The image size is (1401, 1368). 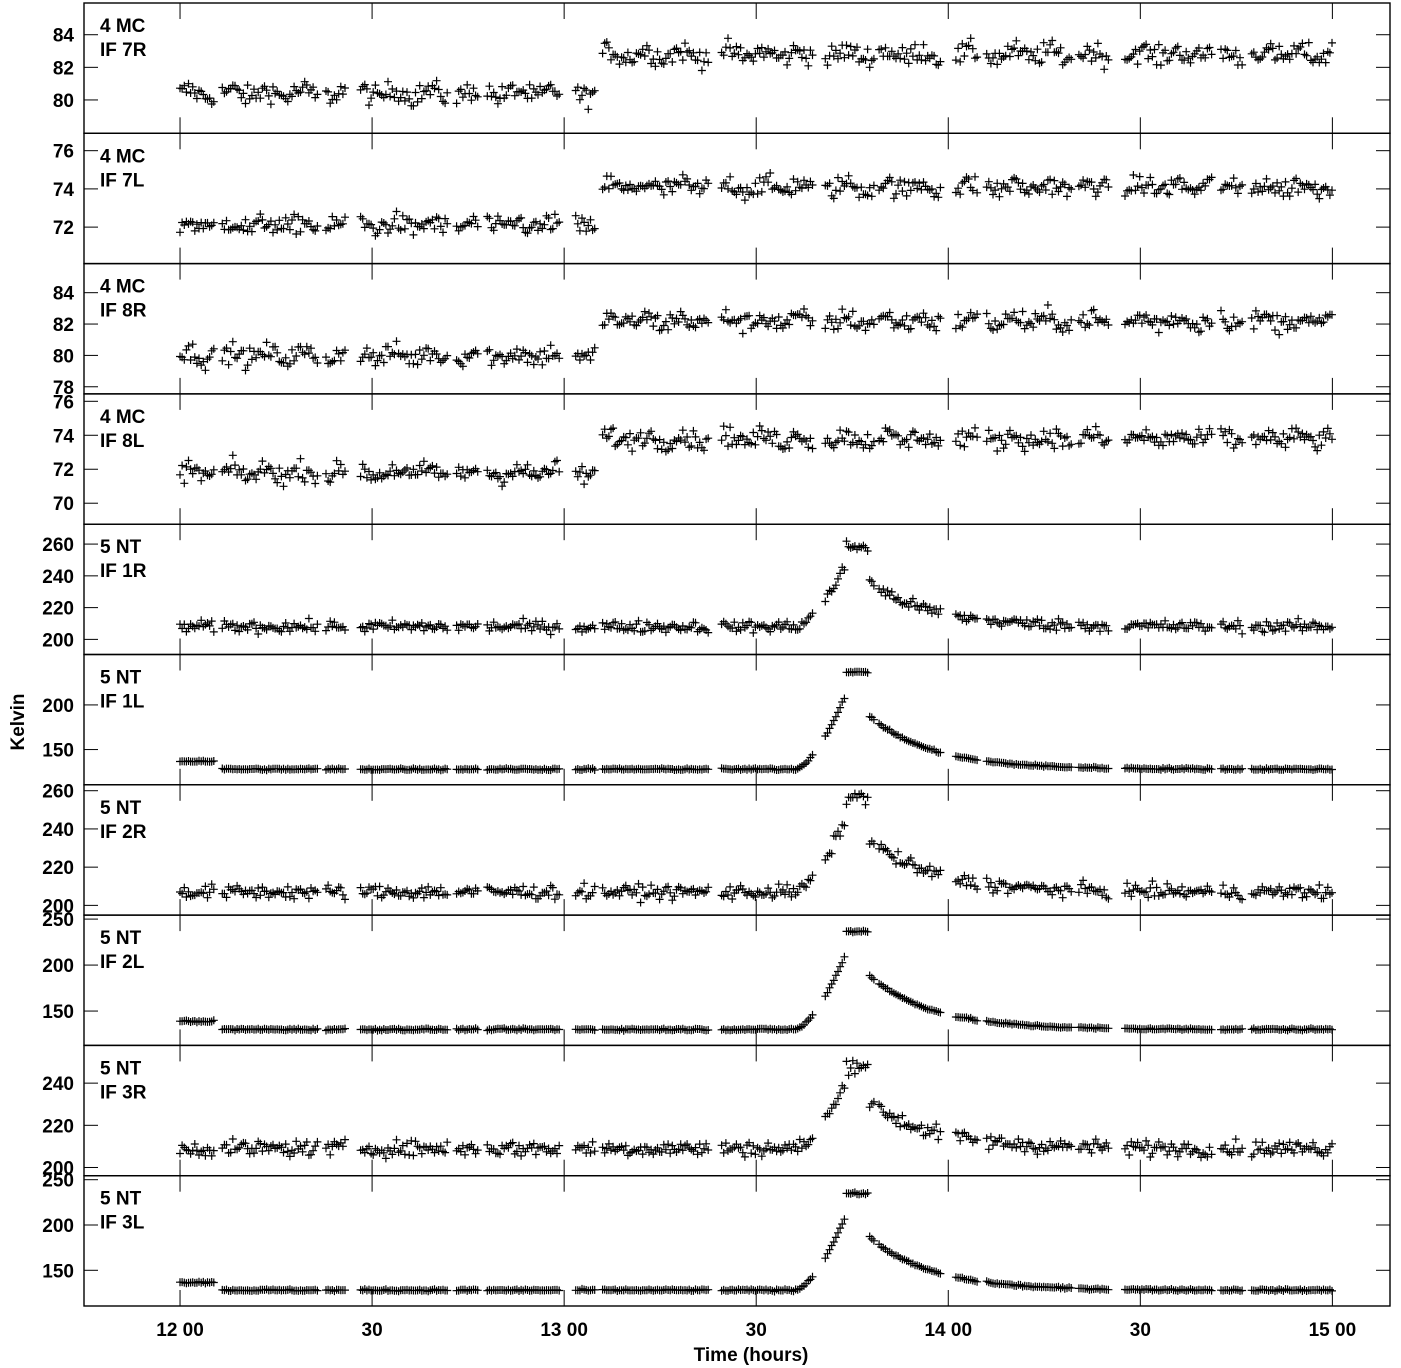 What do you see at coordinates (751, 1355) in the screenshot?
I see `x-axis-title: Time (hours)` at bounding box center [751, 1355].